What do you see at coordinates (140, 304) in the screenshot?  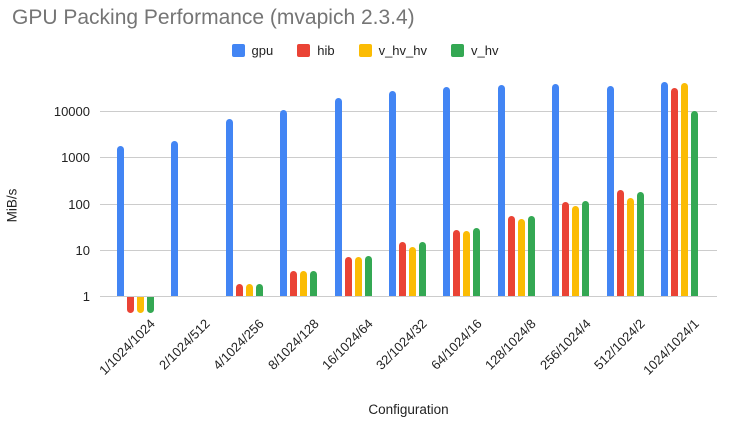 I see `bar-v_hv_hv-1/1024/1024` at bounding box center [140, 304].